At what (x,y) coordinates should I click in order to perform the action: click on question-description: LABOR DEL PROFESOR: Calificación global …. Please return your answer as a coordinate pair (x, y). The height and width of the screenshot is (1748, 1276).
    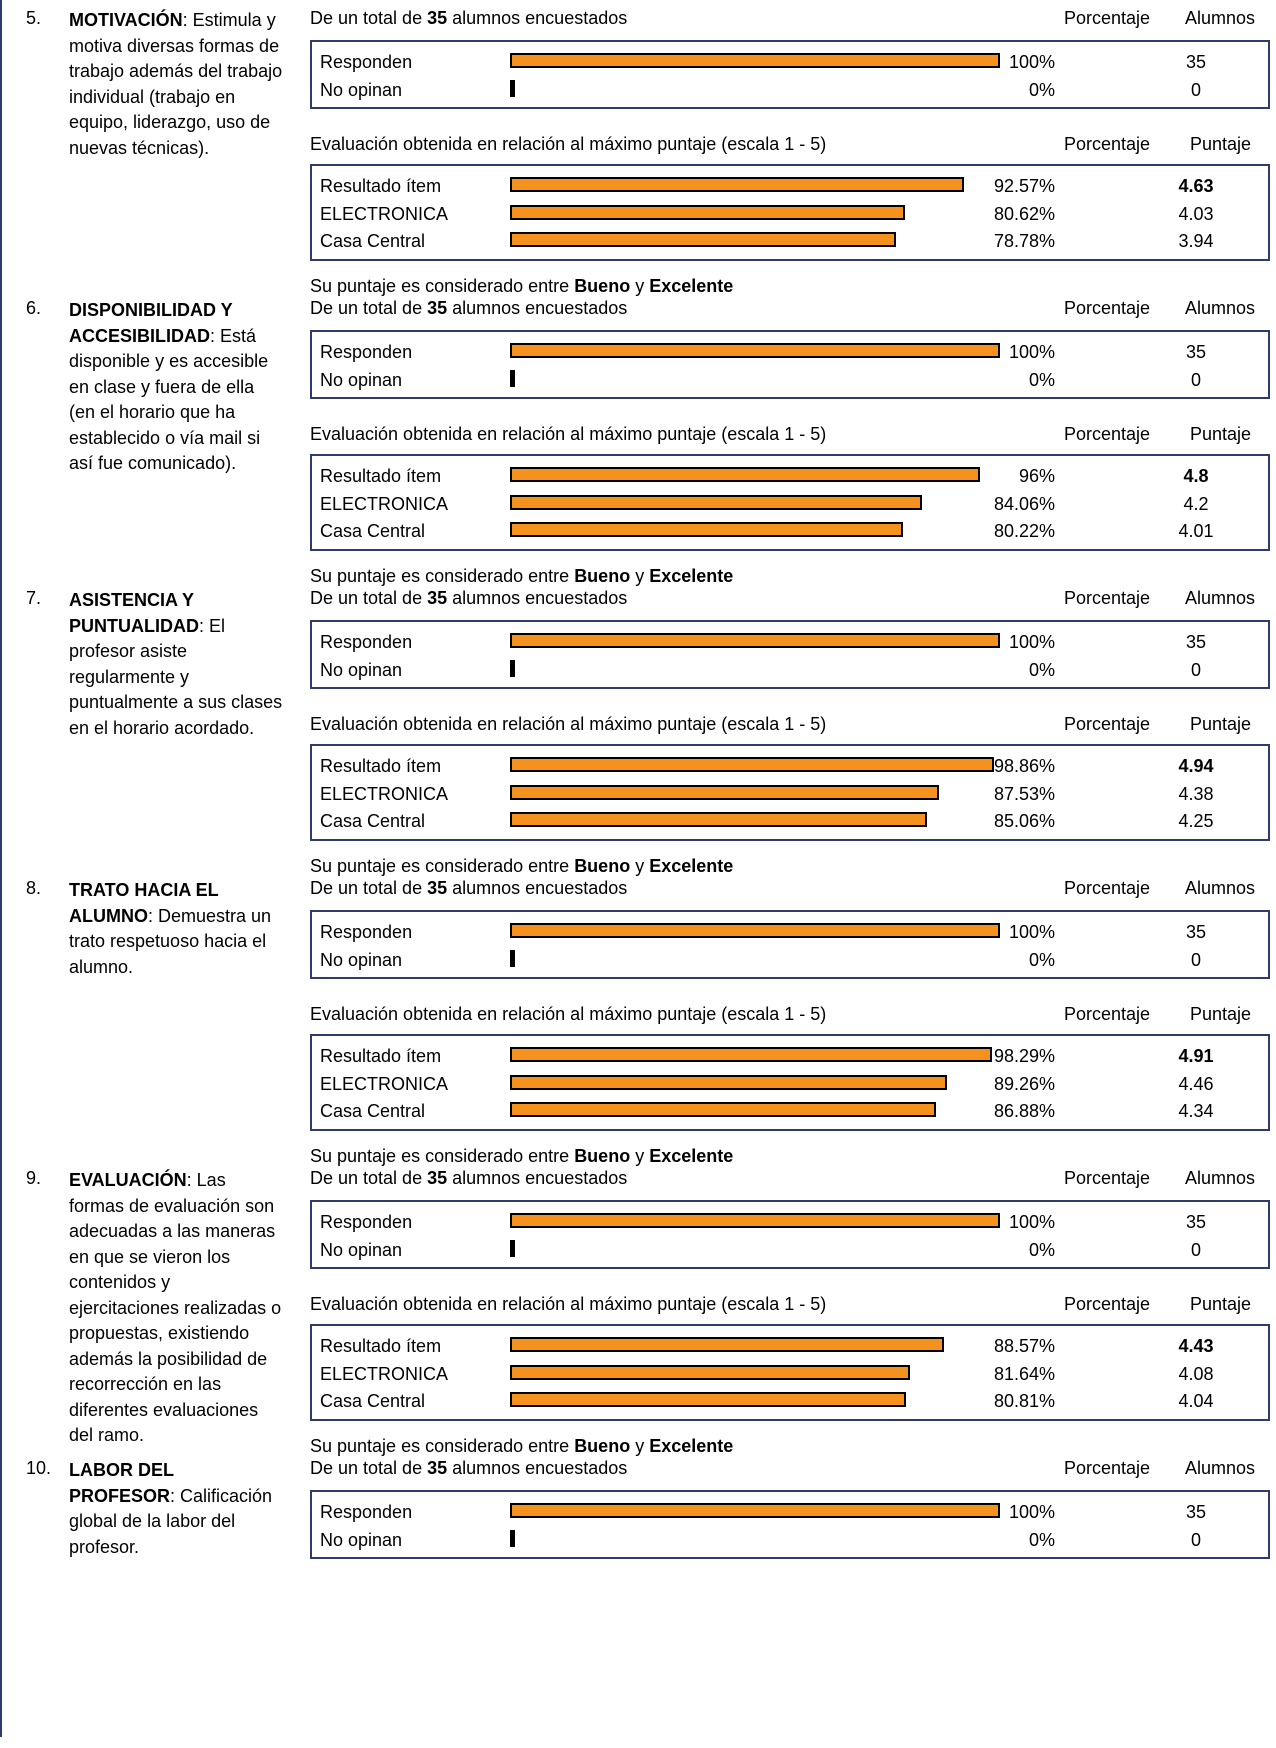
    Looking at the image, I should click on (176, 1509).